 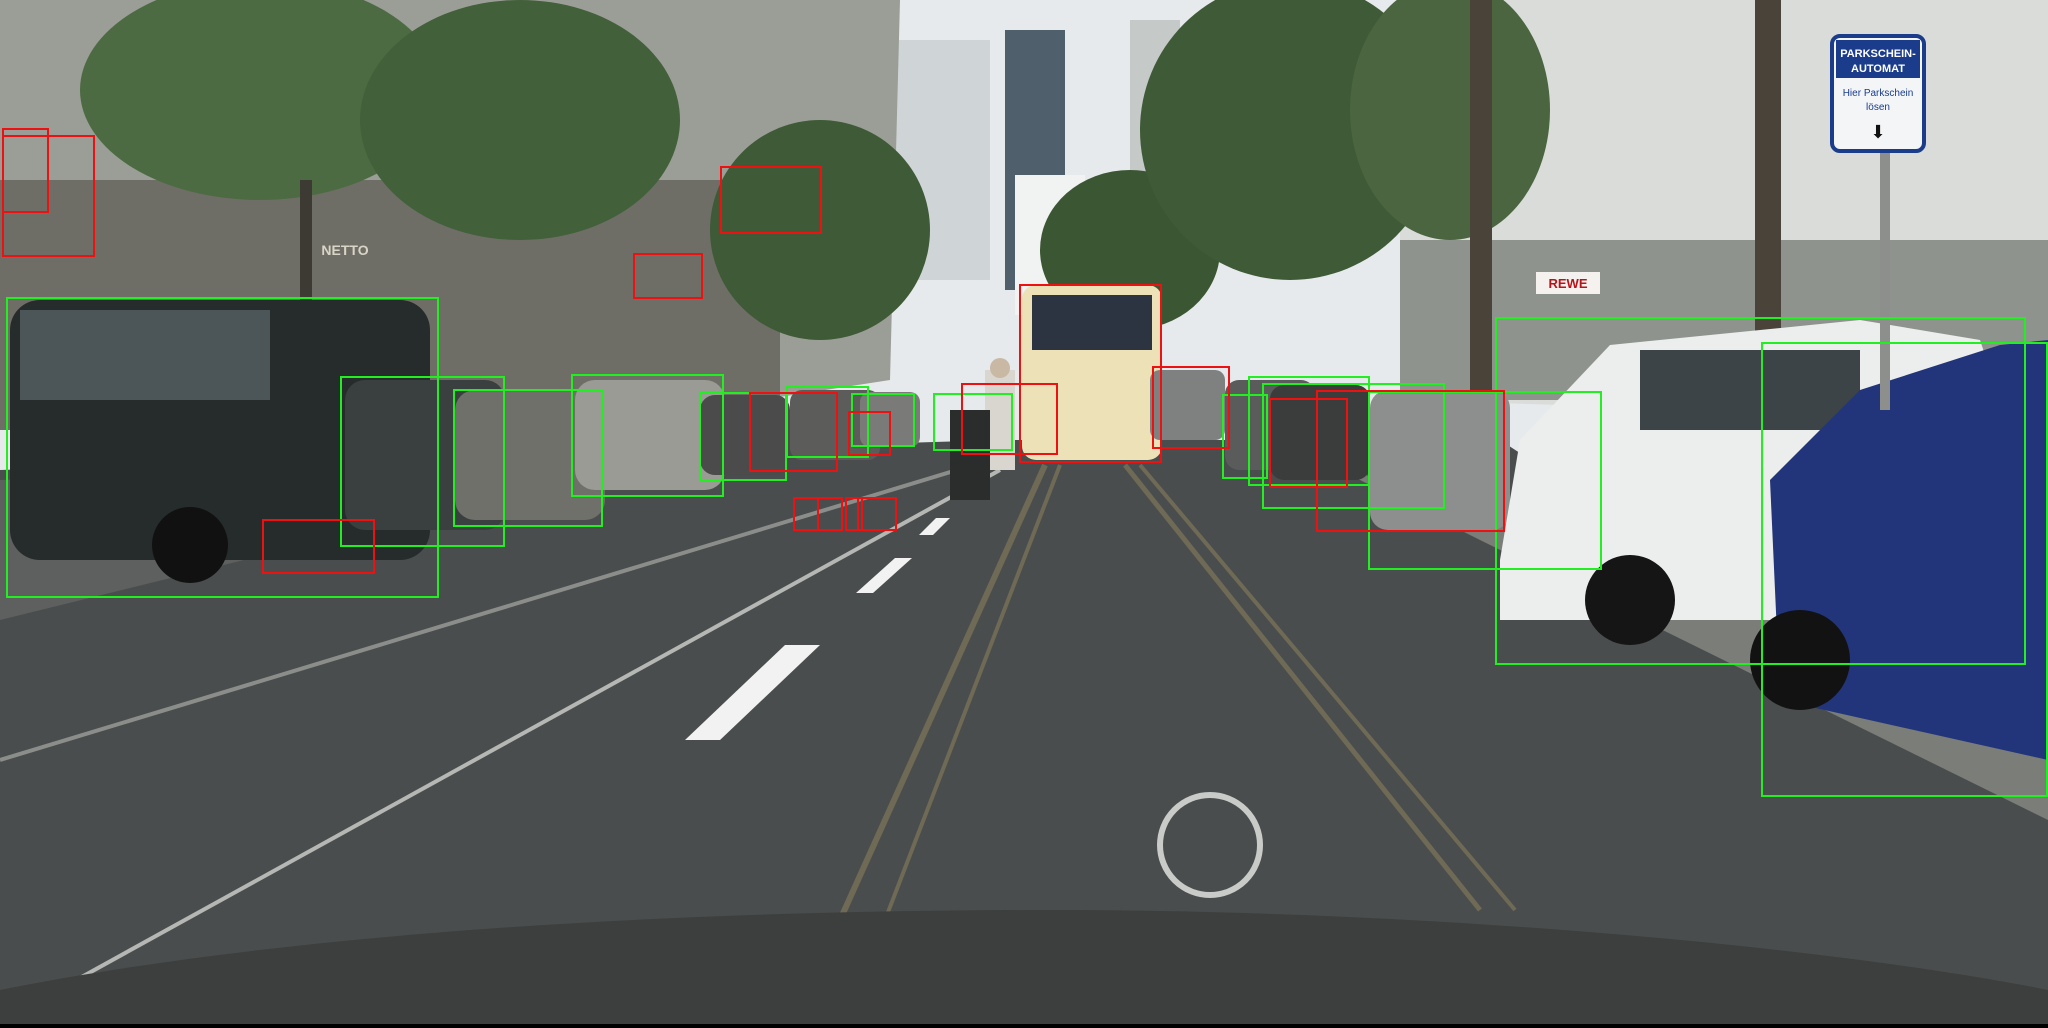 What do you see at coordinates (1877, 132) in the screenshot?
I see `down-arrow-icon: ⬇` at bounding box center [1877, 132].